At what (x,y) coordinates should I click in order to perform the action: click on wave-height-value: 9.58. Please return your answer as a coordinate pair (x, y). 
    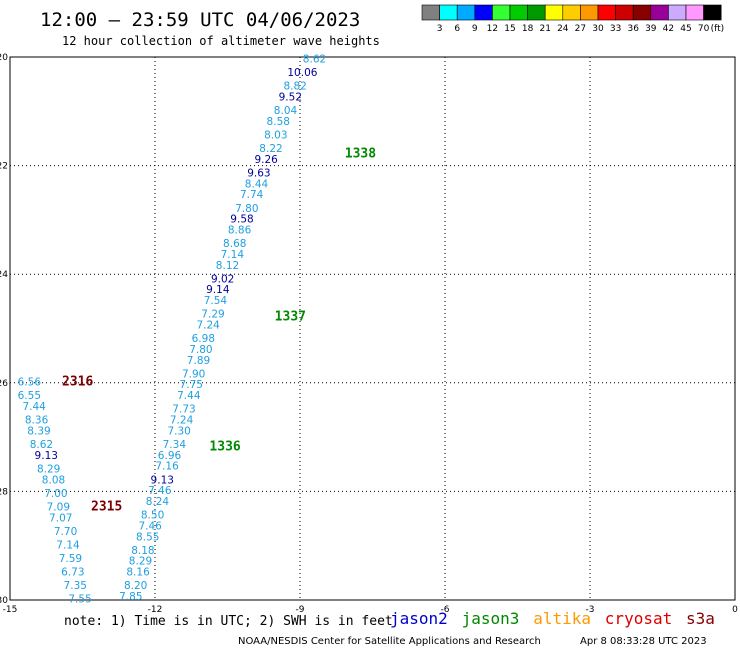
    Looking at the image, I should click on (241, 220).